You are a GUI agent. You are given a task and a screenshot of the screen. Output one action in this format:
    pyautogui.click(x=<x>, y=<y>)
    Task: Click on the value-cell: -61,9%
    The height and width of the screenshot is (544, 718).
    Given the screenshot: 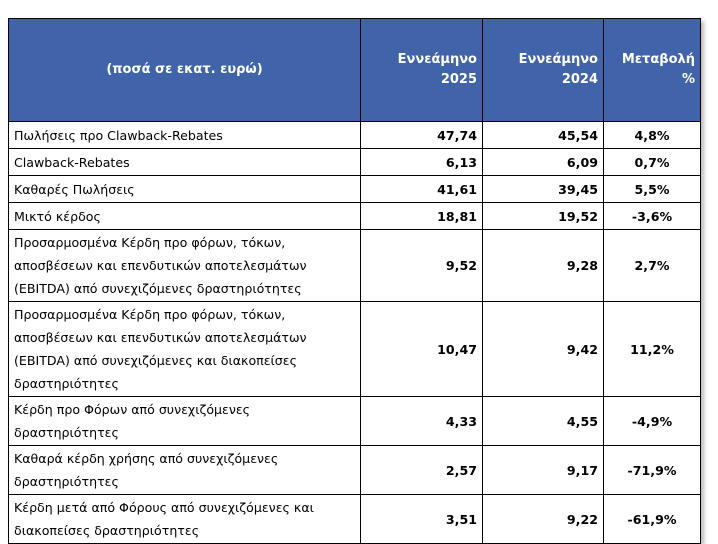 What is the action you would take?
    pyautogui.click(x=652, y=519)
    